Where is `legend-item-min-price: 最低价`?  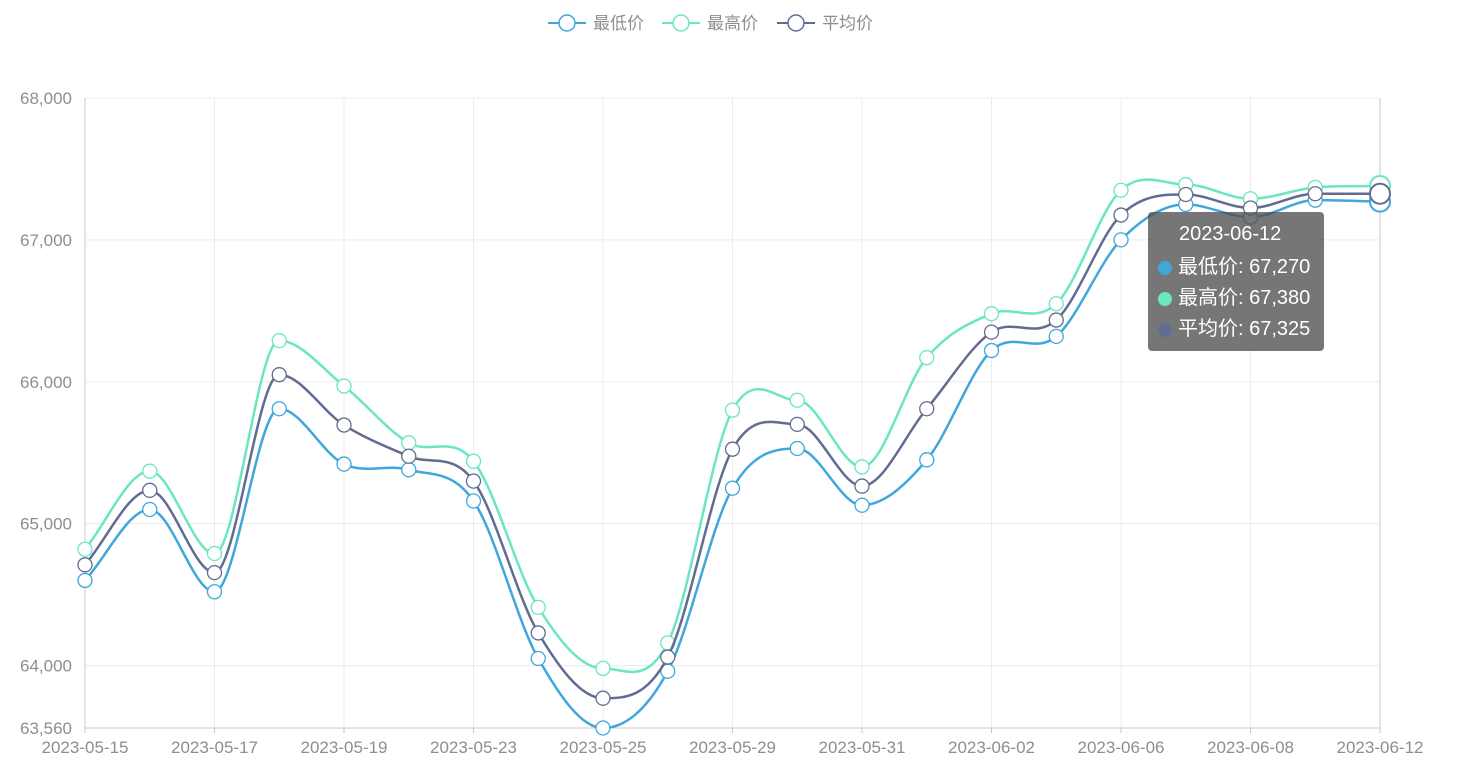
legend-item-min-price: 最低价 is located at coordinates (596, 23).